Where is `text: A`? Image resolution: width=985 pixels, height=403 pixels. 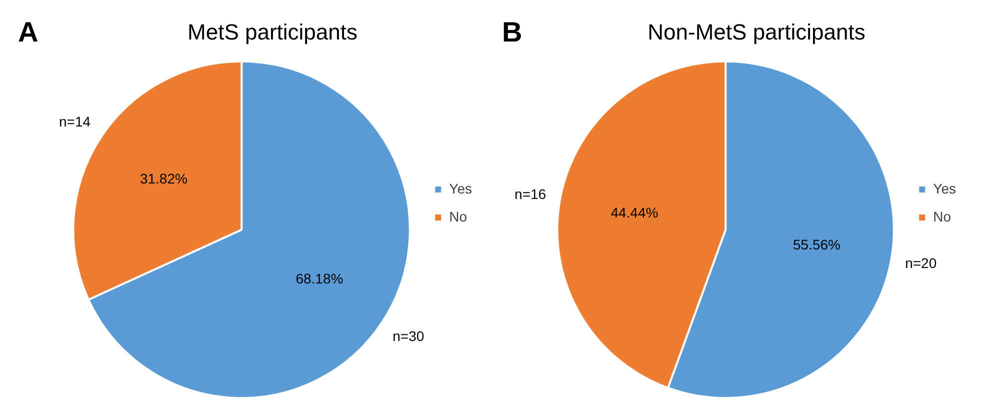
text: A is located at coordinates (28, 32).